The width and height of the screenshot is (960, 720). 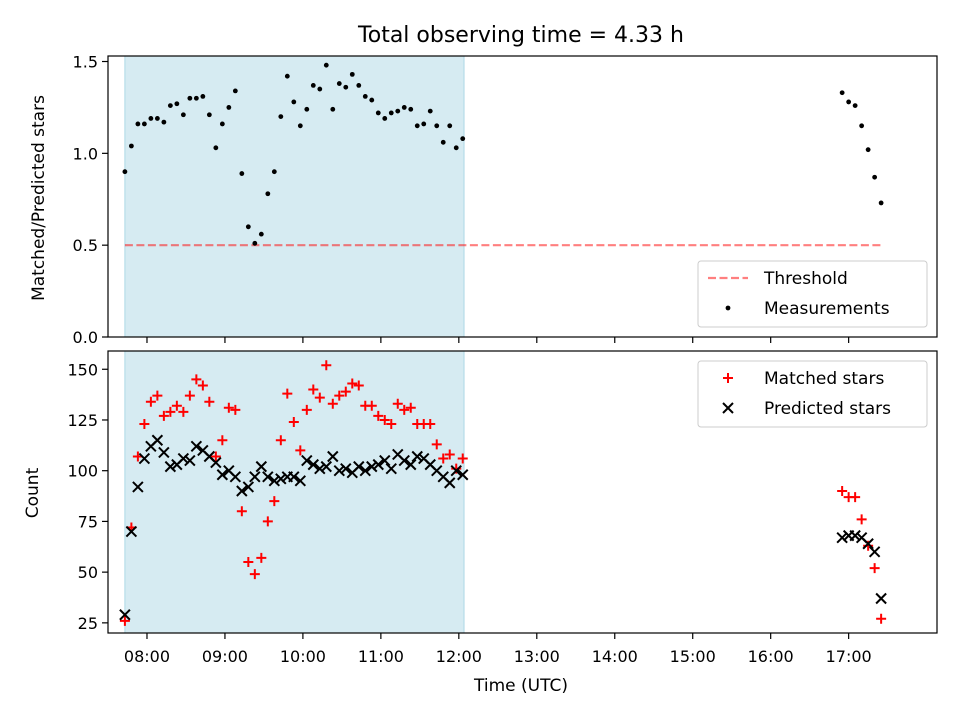 I want to click on legend: Threshold Measurements, so click(x=812, y=294).